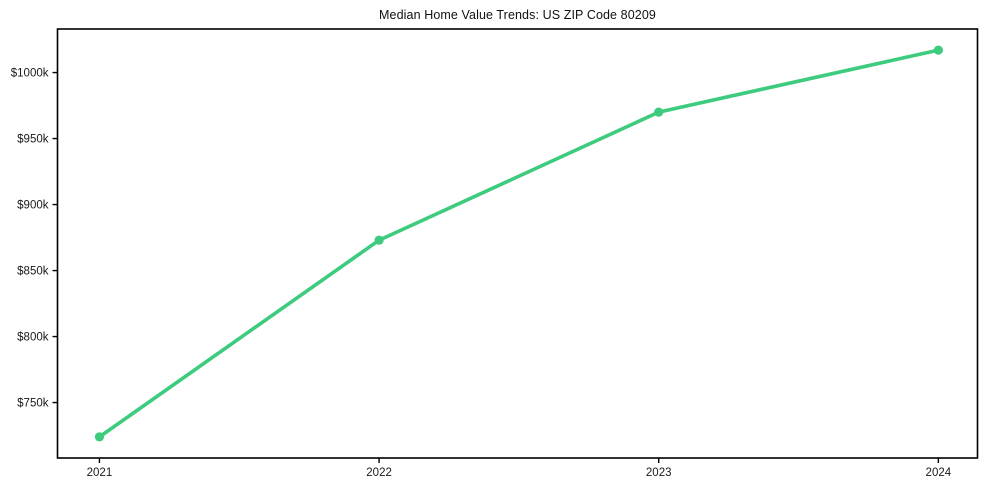 Image resolution: width=990 pixels, height=490 pixels. I want to click on y-tick-label: $1000k, so click(30, 74).